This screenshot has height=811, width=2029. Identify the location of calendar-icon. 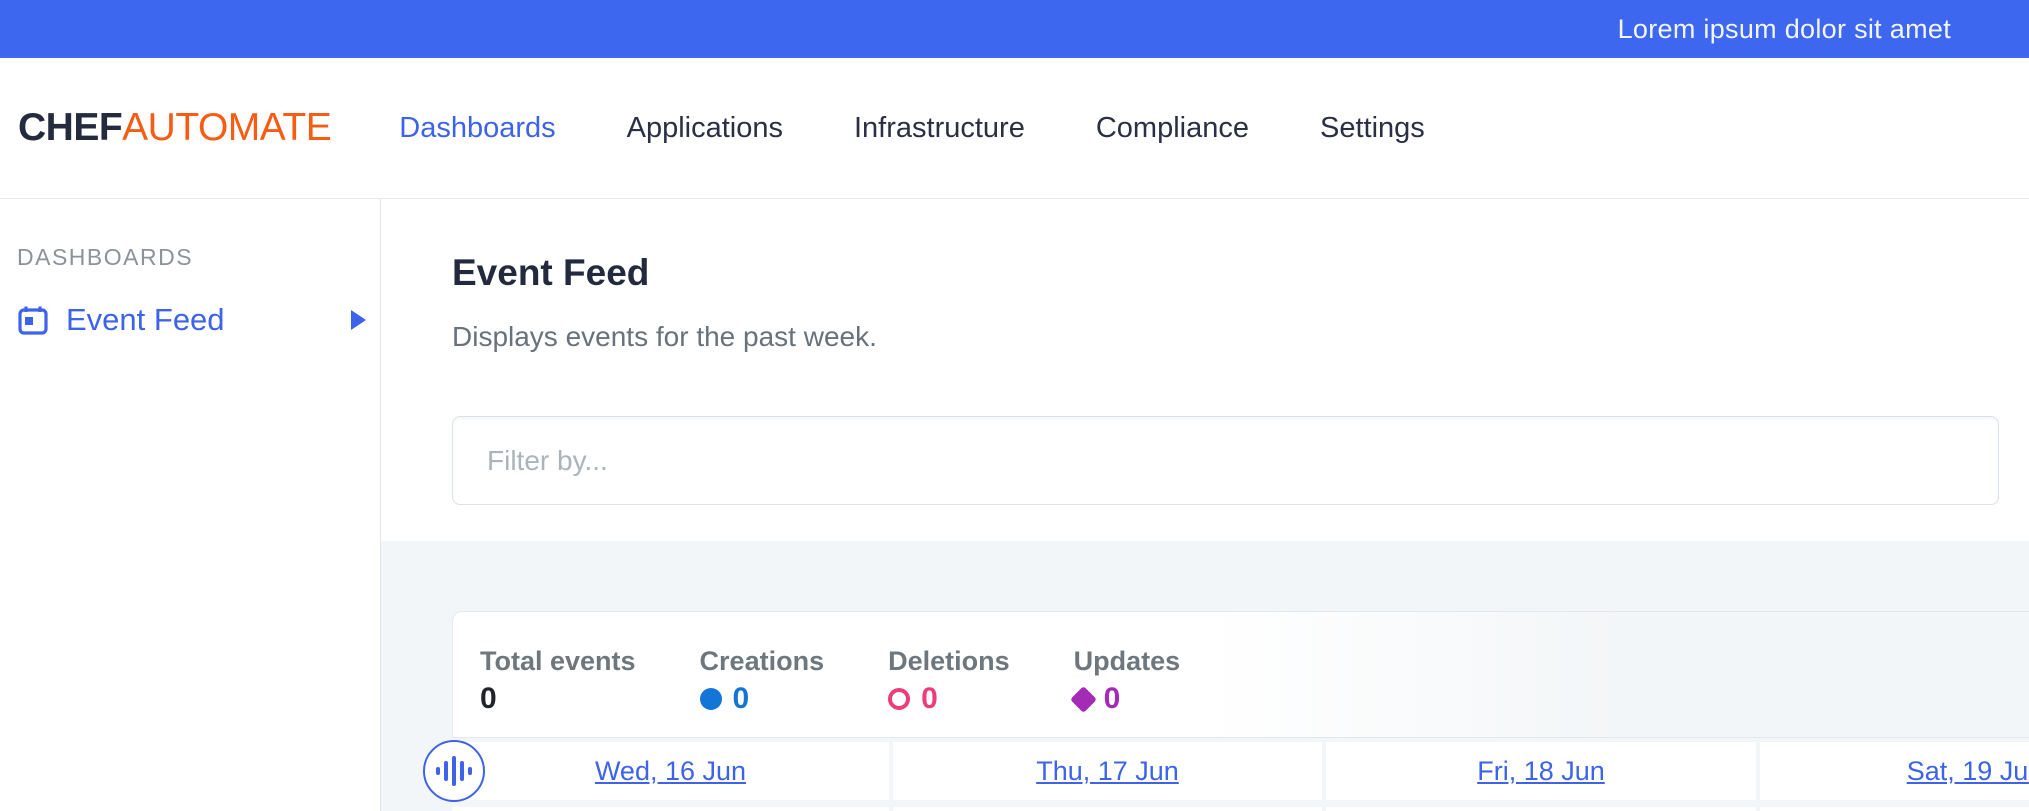
(33, 320).